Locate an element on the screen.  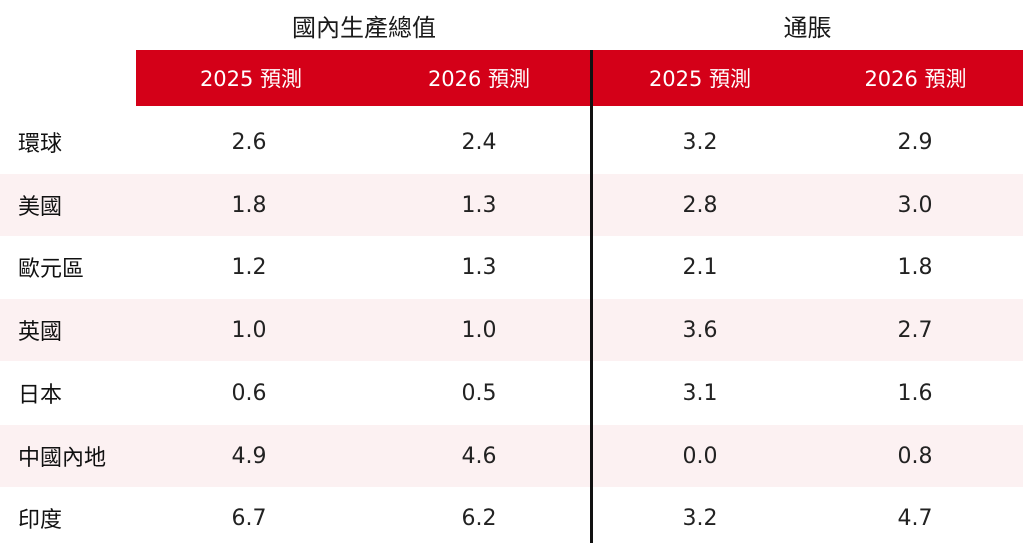
table-cell: 2.4 is located at coordinates (479, 142).